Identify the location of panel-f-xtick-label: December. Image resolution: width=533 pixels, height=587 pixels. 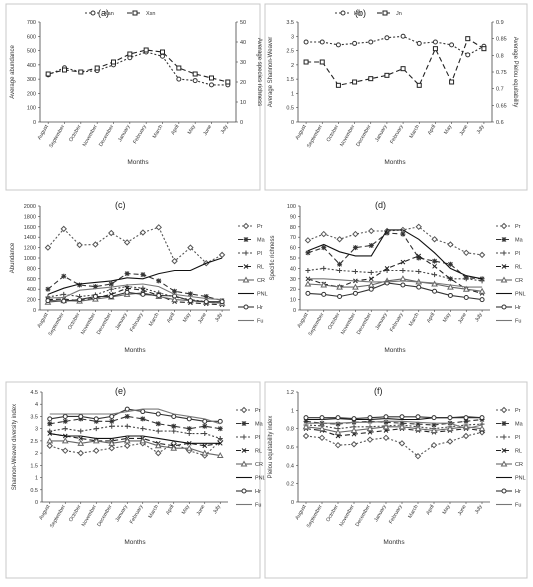
(363, 516).